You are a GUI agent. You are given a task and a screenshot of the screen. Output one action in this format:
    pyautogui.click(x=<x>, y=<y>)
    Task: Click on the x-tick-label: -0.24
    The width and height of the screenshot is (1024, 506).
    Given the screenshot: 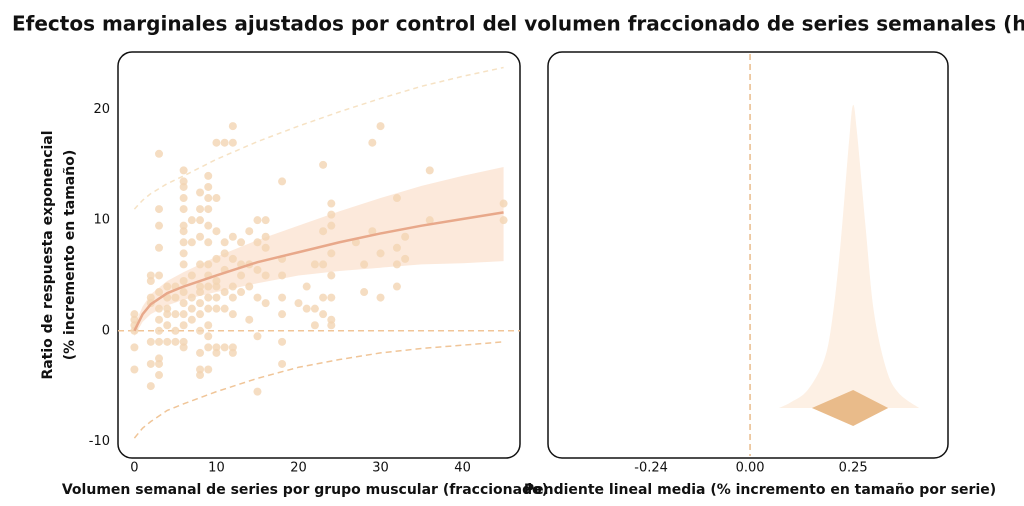 What is the action you would take?
    pyautogui.click(x=651, y=468)
    